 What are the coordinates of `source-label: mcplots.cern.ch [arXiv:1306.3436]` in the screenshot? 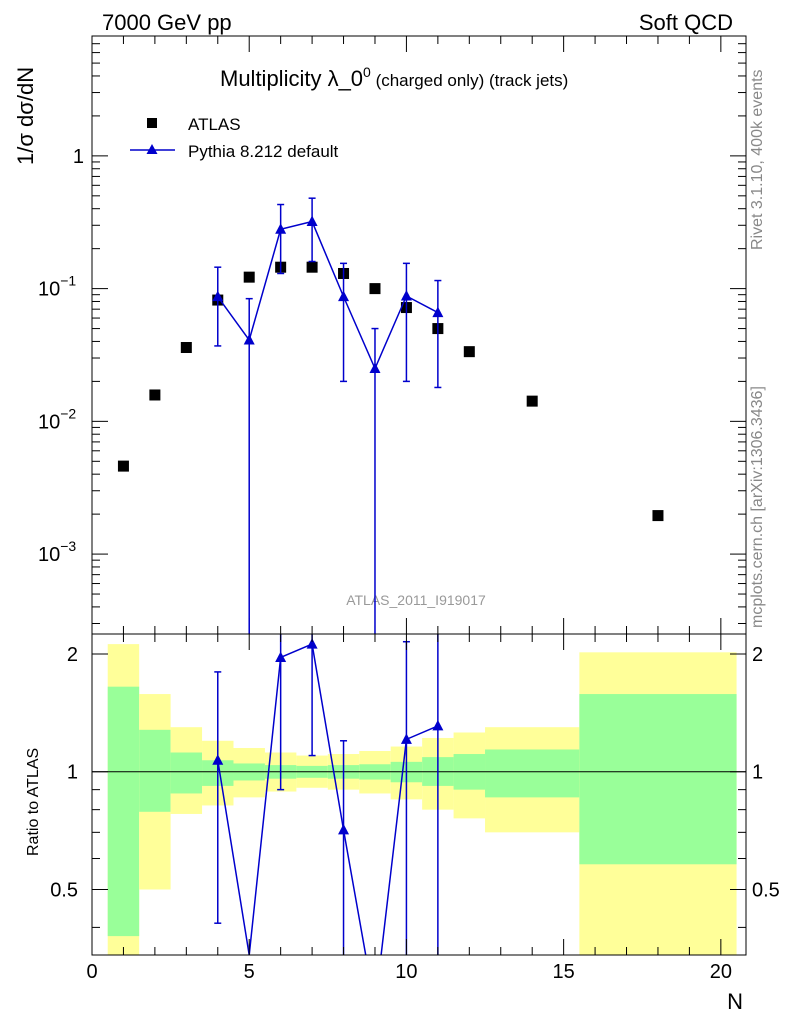 It's located at (757, 507).